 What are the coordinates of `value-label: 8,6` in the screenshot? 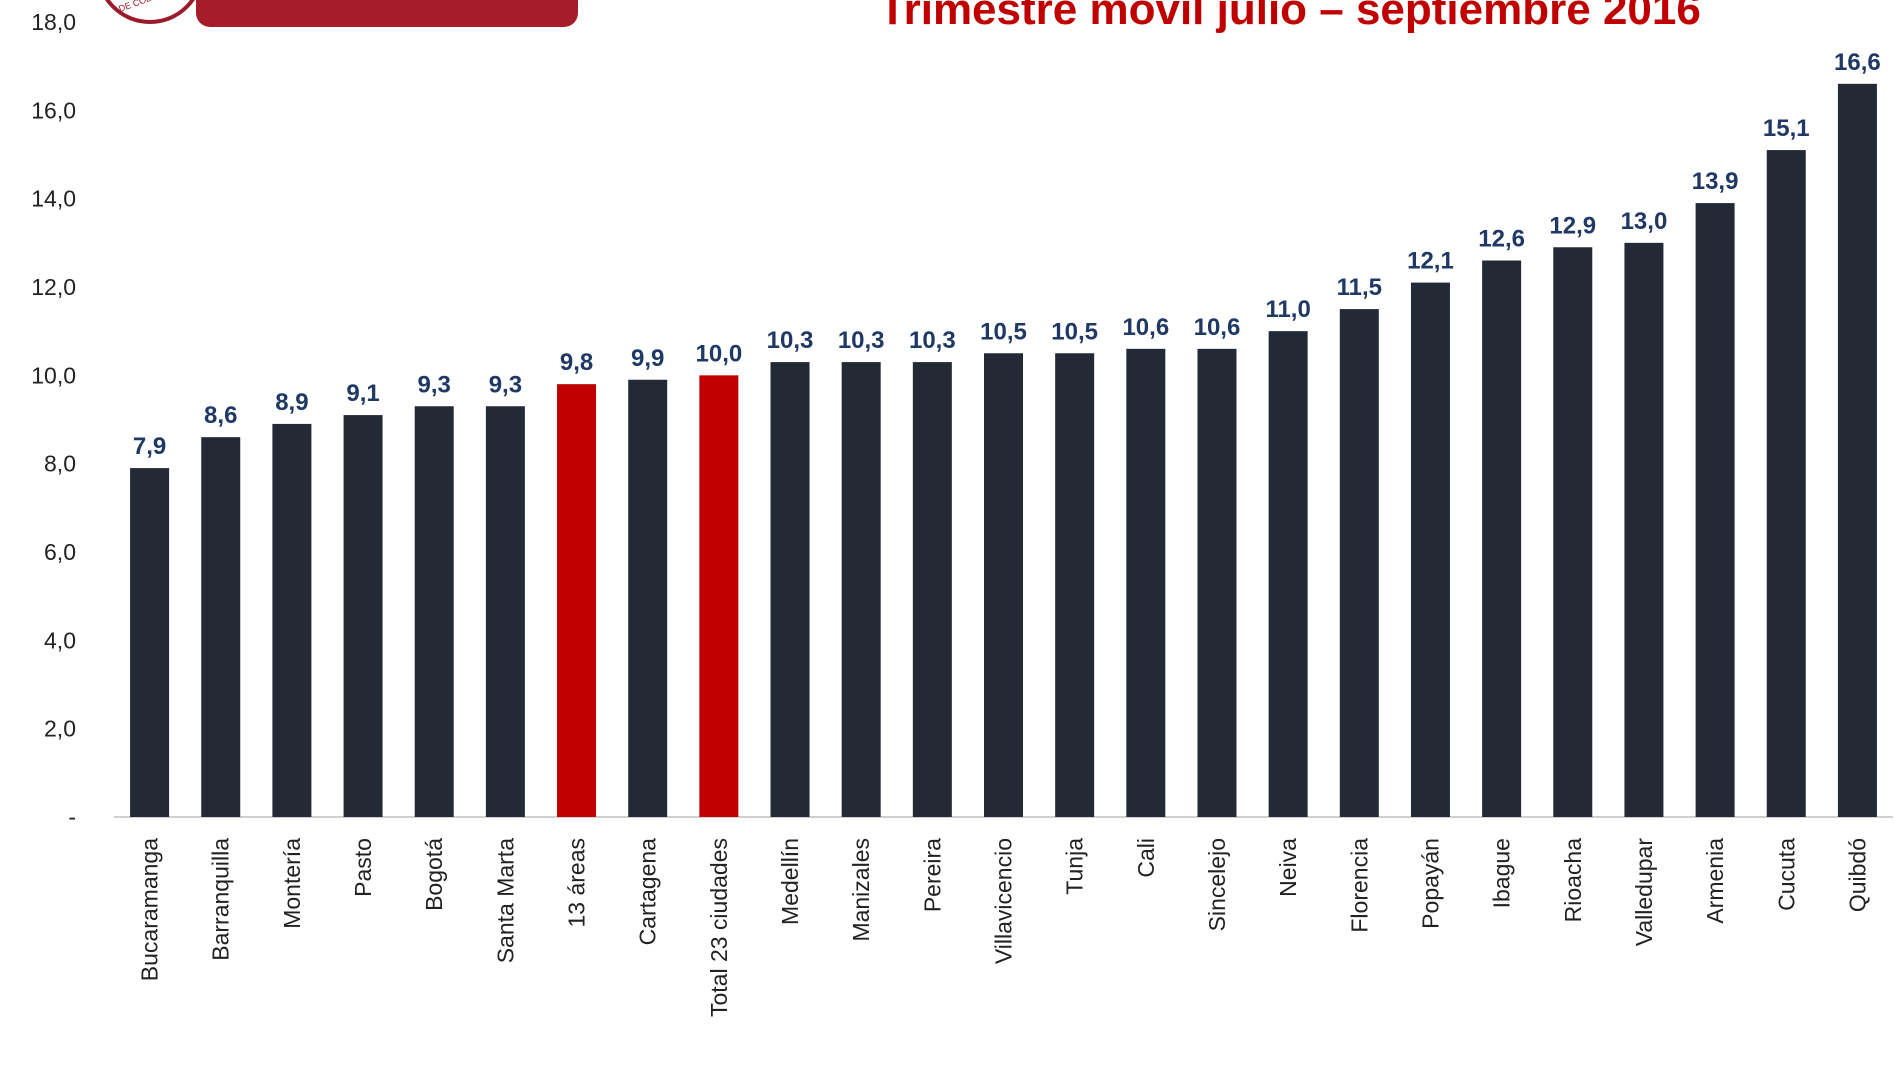 It's located at (220, 415).